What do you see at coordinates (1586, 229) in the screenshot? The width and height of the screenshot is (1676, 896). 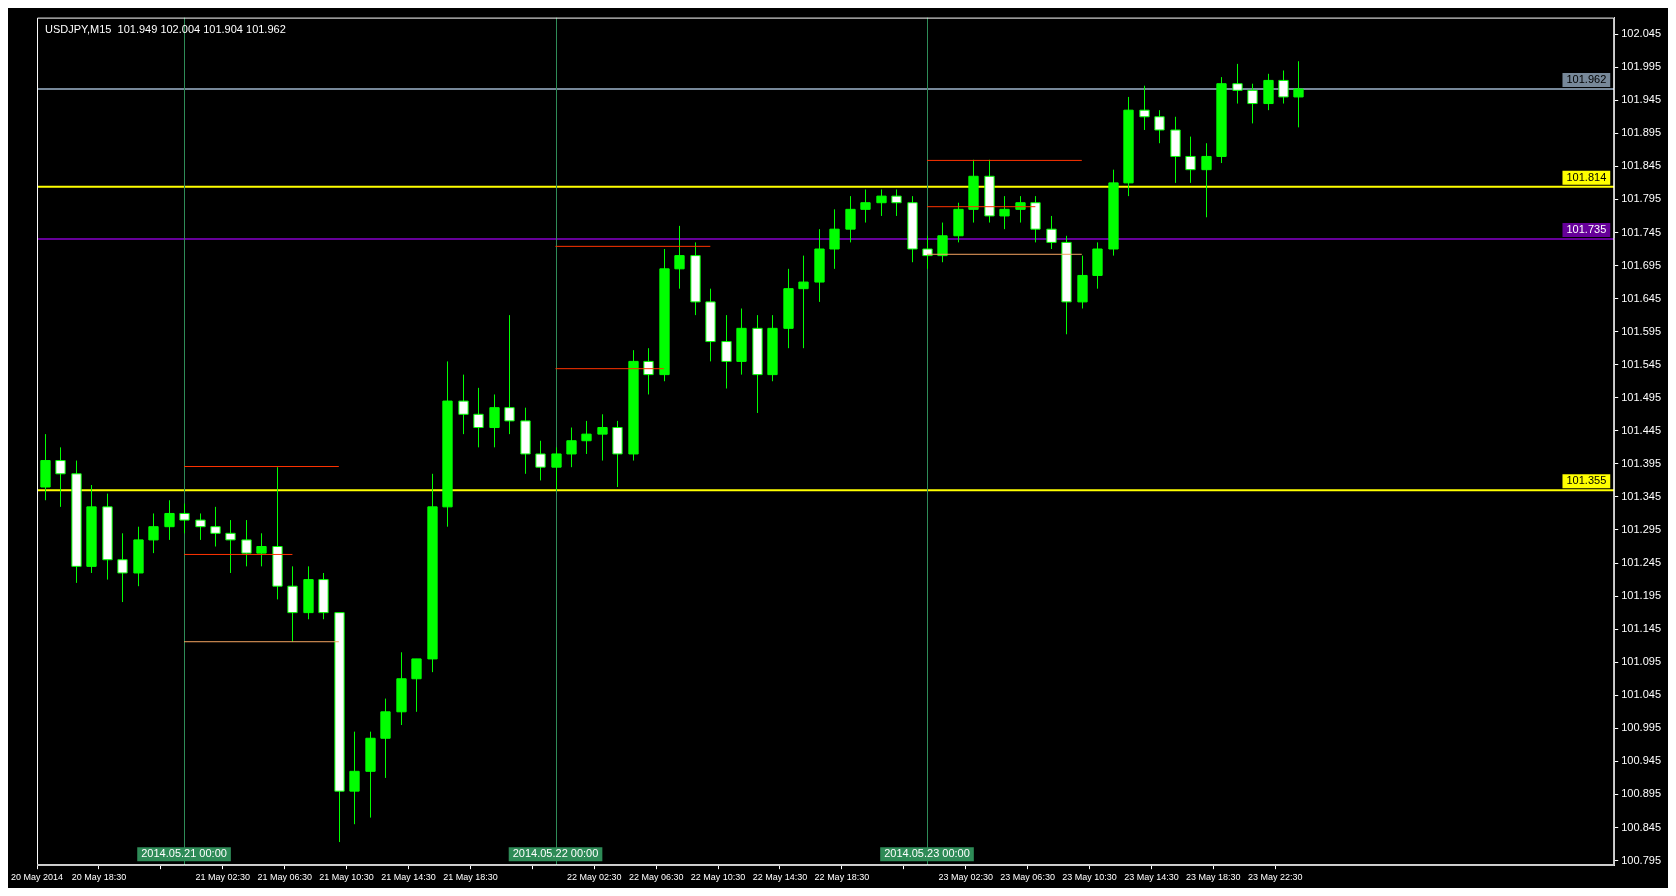 I see `ref-line-label: 101.735` at bounding box center [1586, 229].